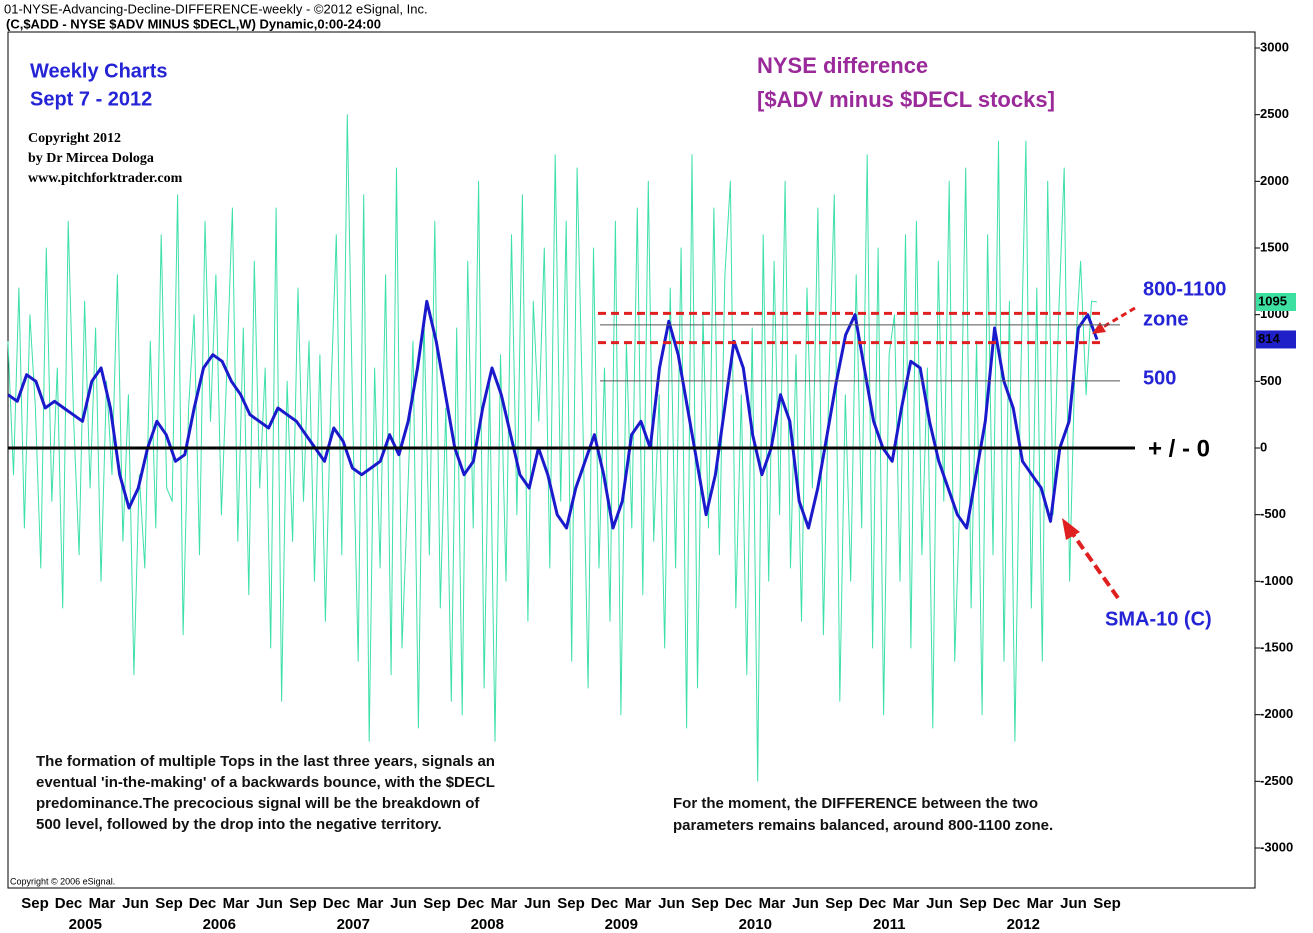  I want to click on annotation: 500, so click(1159, 378).